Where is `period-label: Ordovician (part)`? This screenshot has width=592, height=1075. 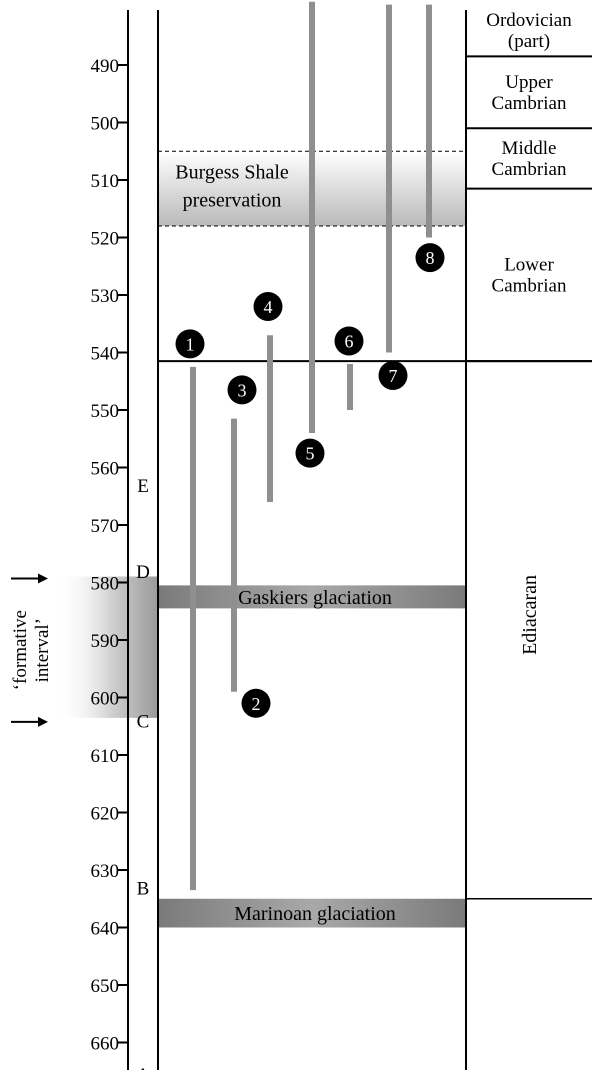
period-label: Ordovician (part) is located at coordinates (529, 31).